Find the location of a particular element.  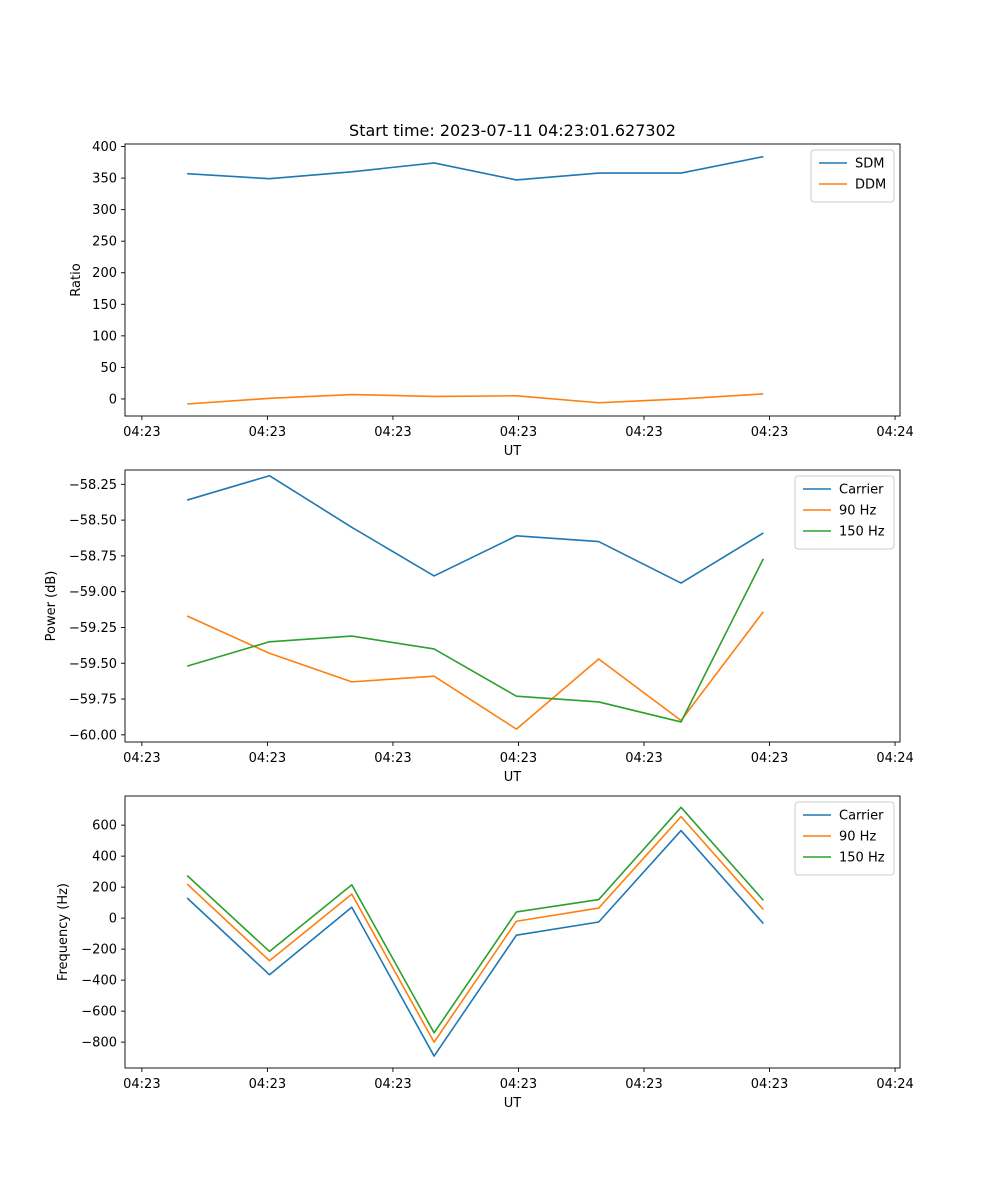

figure-title: Start time: 2023-07-11 04:23:01.627302 is located at coordinates (512, 130).